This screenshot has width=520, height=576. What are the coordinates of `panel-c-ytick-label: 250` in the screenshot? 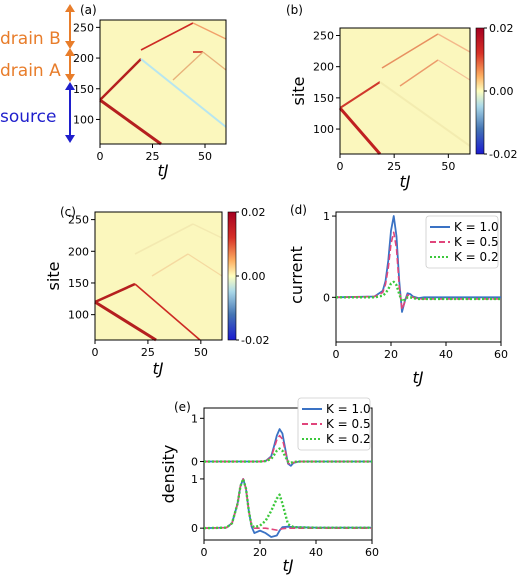 It's located at (78, 220).